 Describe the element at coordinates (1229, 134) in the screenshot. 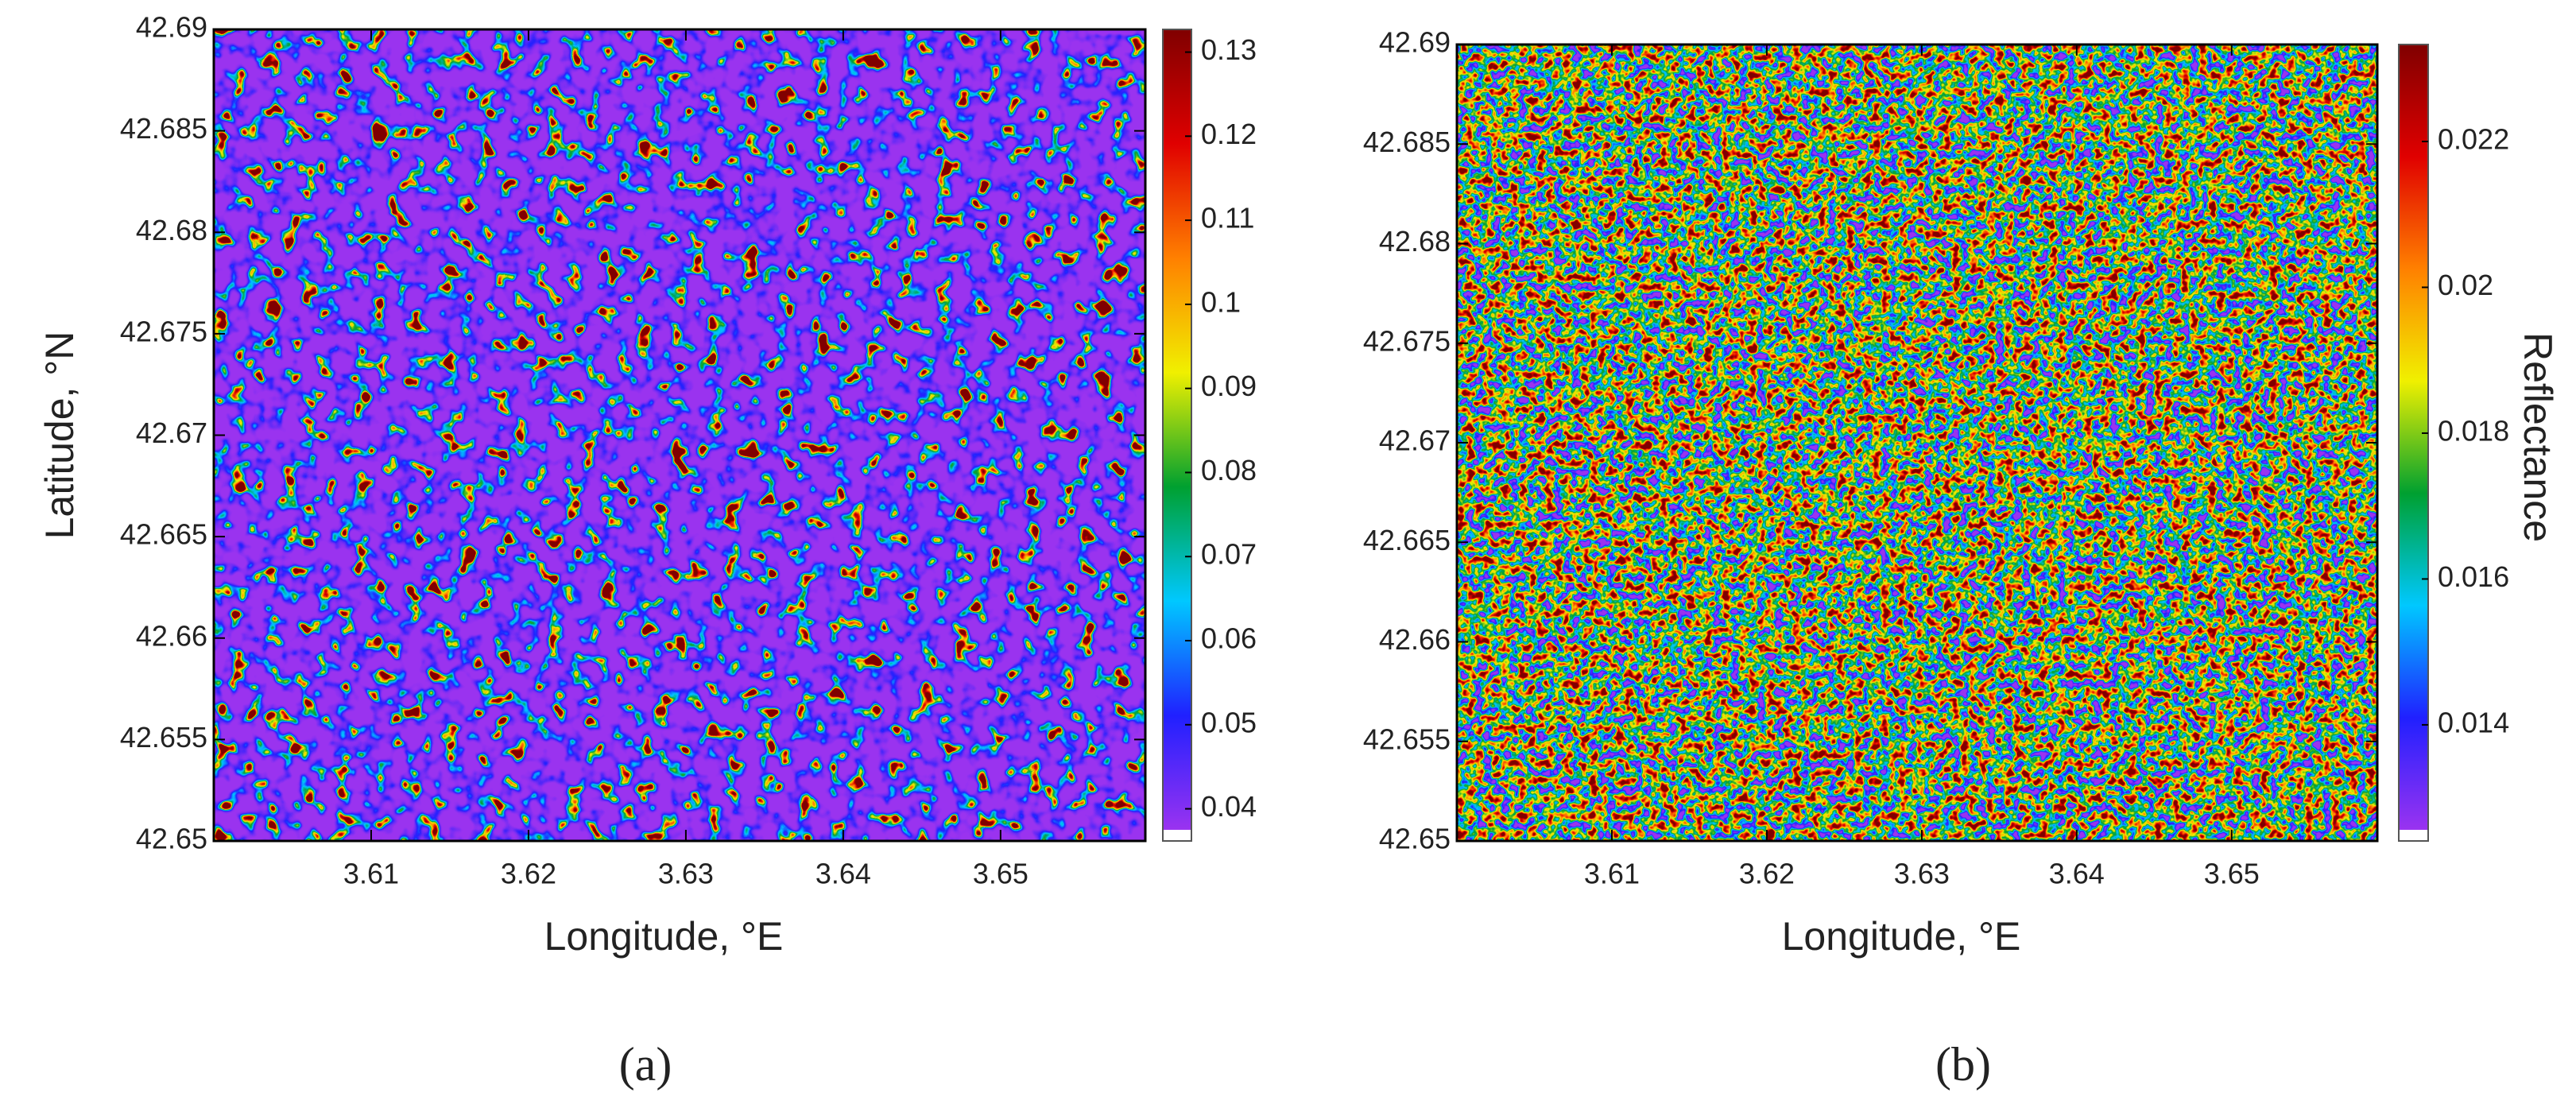

I see `colorbar-tick-label: 0.12` at that location.